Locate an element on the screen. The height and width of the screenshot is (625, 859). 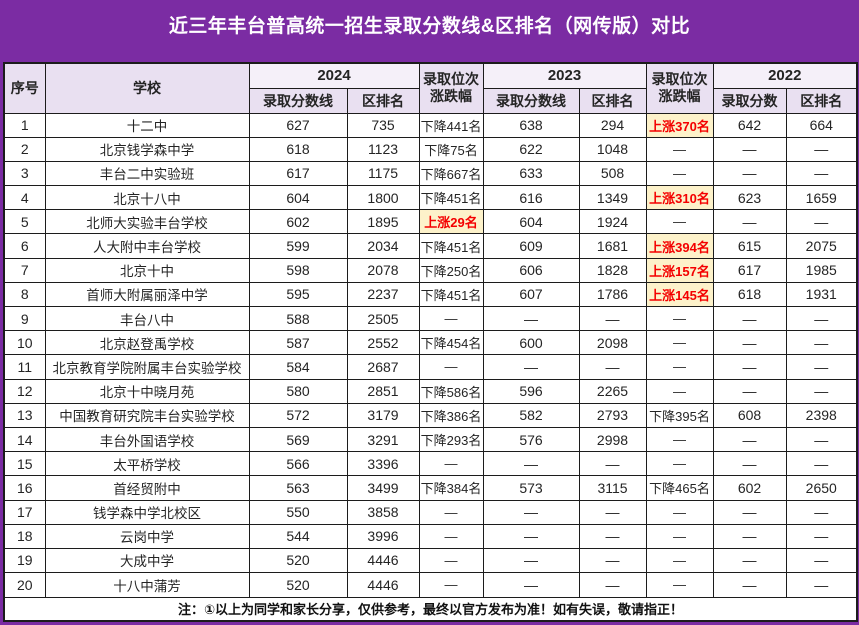
cell-rank-2023: 1924 is located at coordinates (612, 222).